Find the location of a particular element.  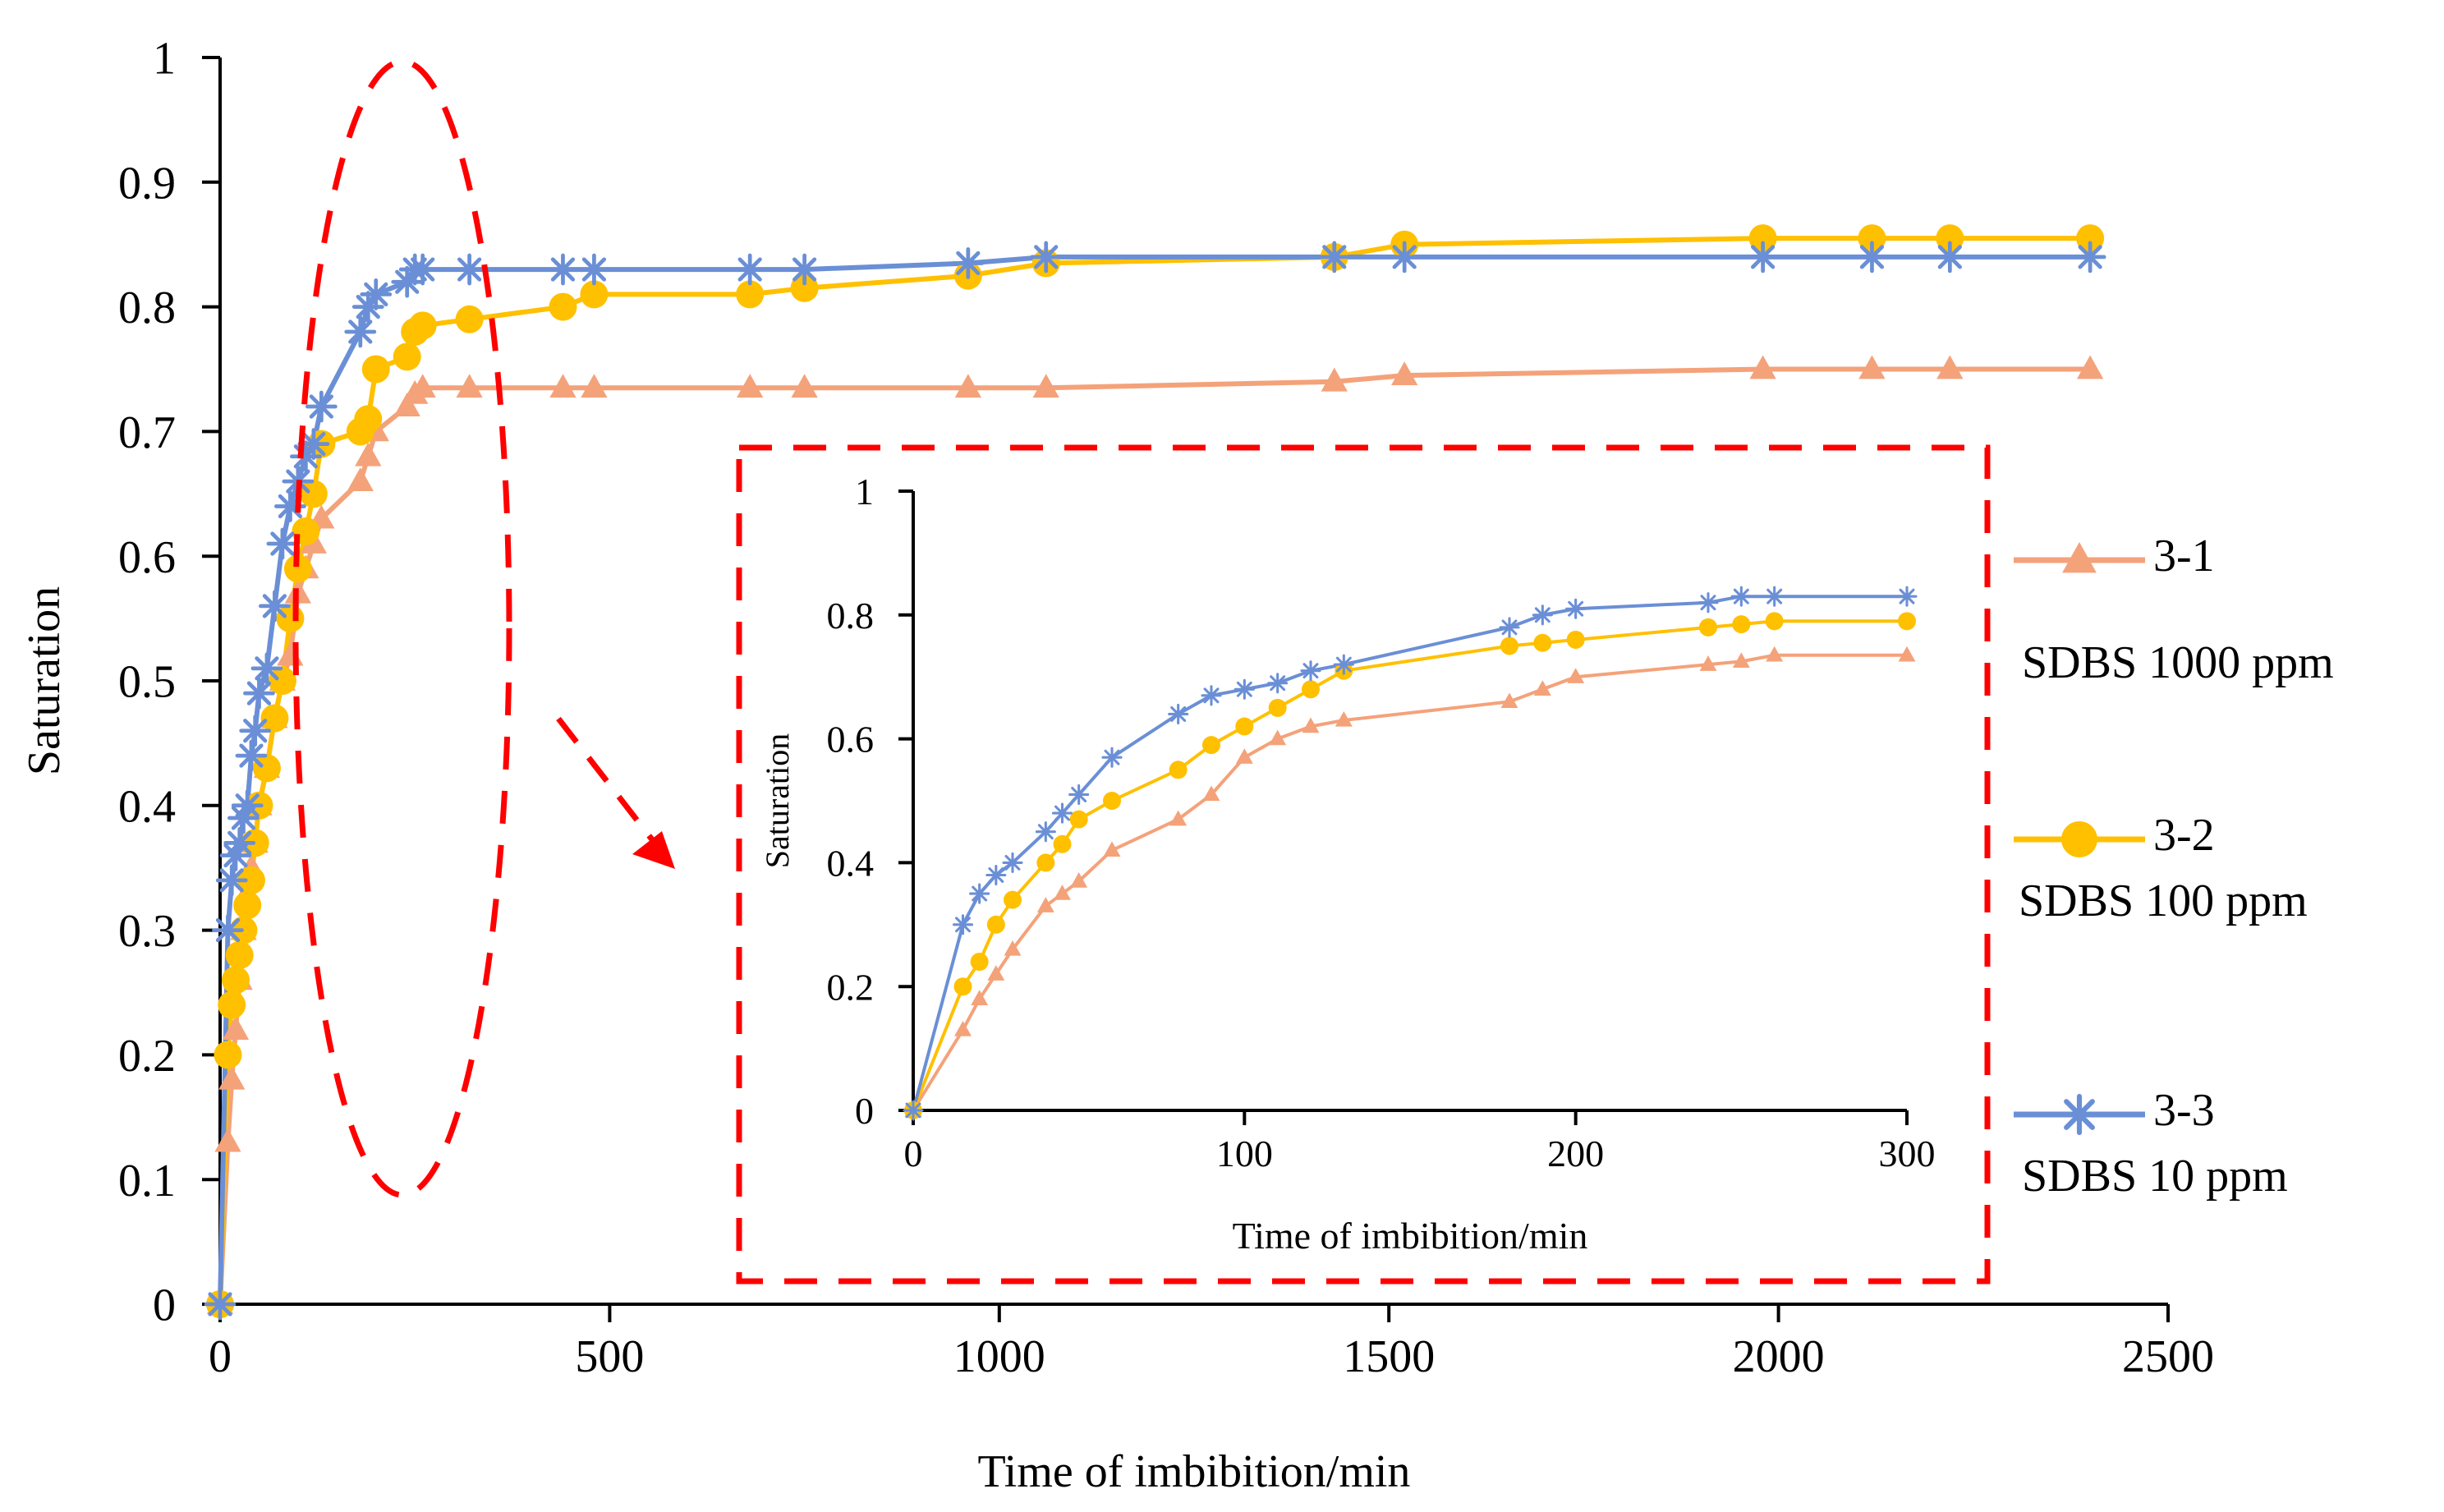

main-y-tick-label: 0.7 is located at coordinates (147, 432).